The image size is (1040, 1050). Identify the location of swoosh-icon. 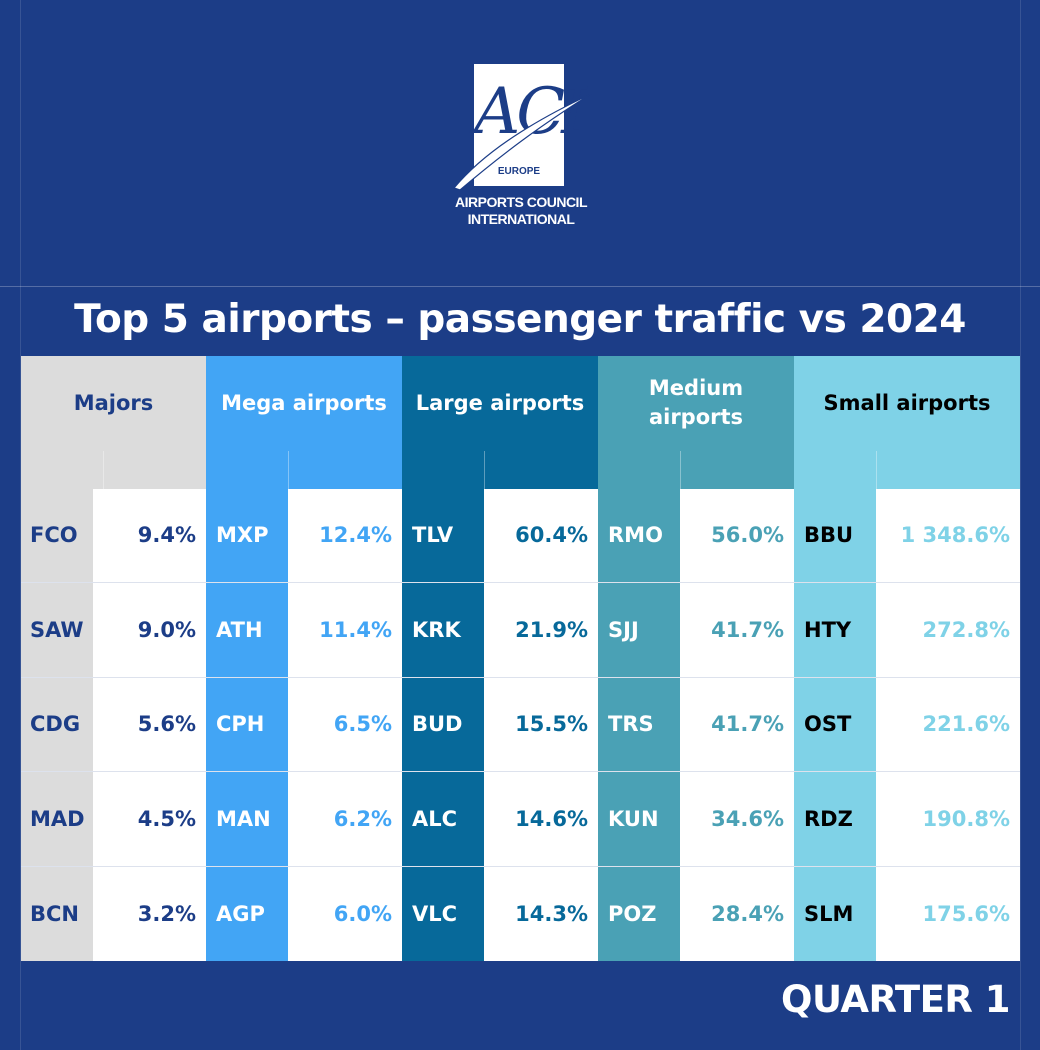
(522, 141).